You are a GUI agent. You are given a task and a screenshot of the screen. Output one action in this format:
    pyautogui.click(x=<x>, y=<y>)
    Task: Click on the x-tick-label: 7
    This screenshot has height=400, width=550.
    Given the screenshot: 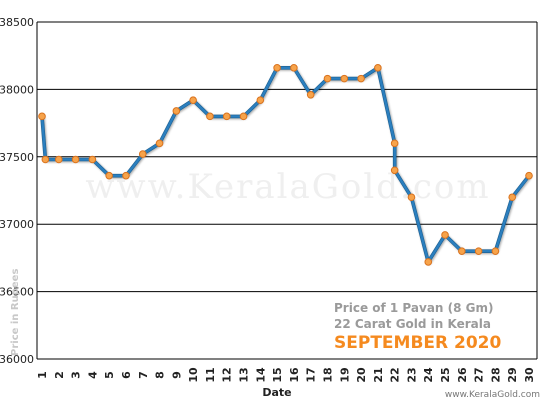 What is the action you would take?
    pyautogui.click(x=143, y=375)
    